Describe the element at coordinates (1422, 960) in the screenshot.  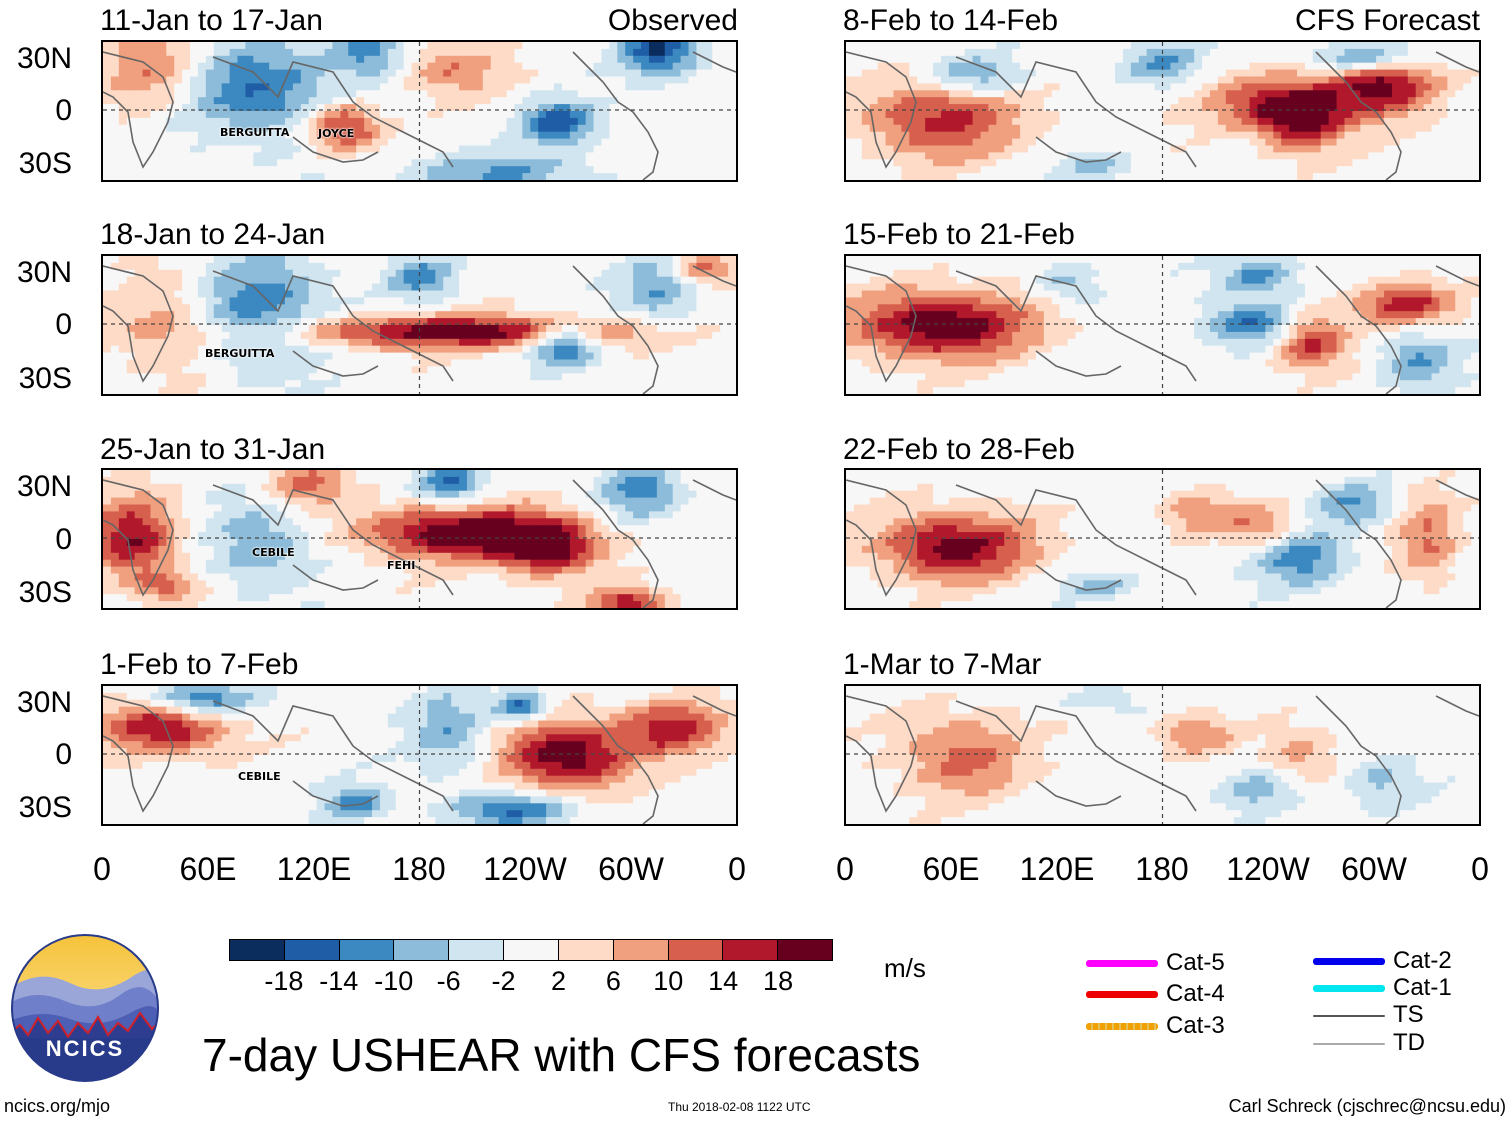
I see `legend-label: Cat-2` at that location.